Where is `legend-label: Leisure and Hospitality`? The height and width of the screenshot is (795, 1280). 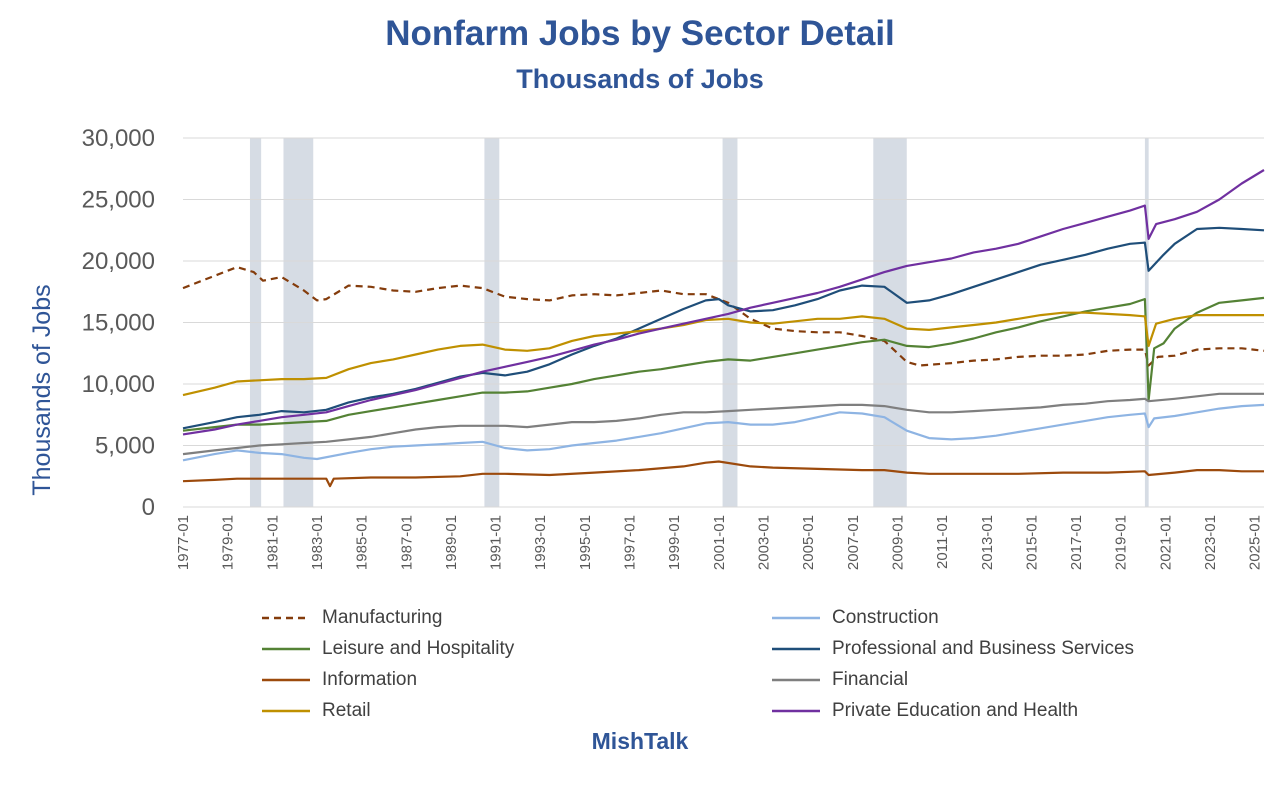
legend-label: Leisure and Hospitality is located at coordinates (418, 648).